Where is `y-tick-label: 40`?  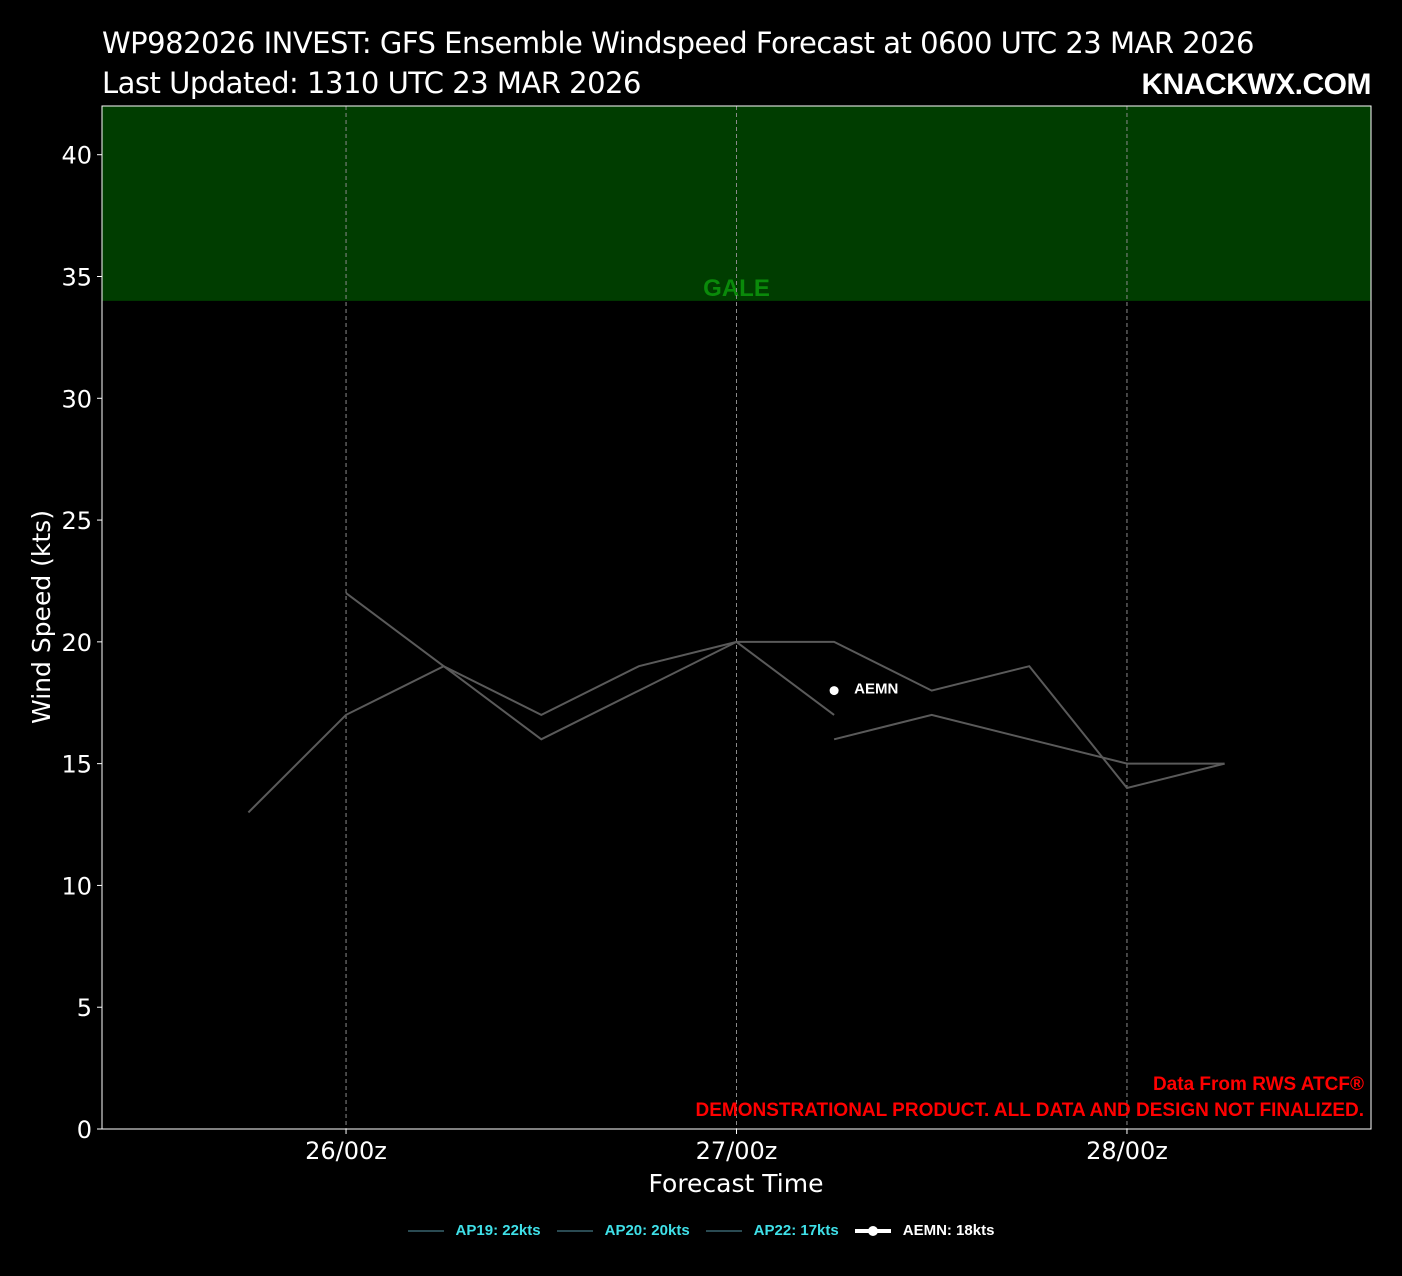 y-tick-label: 40 is located at coordinates (76, 156).